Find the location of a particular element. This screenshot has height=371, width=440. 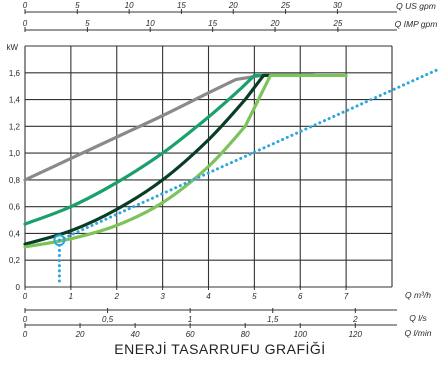

bottom-axis-tick-label: 7 is located at coordinates (346, 296).